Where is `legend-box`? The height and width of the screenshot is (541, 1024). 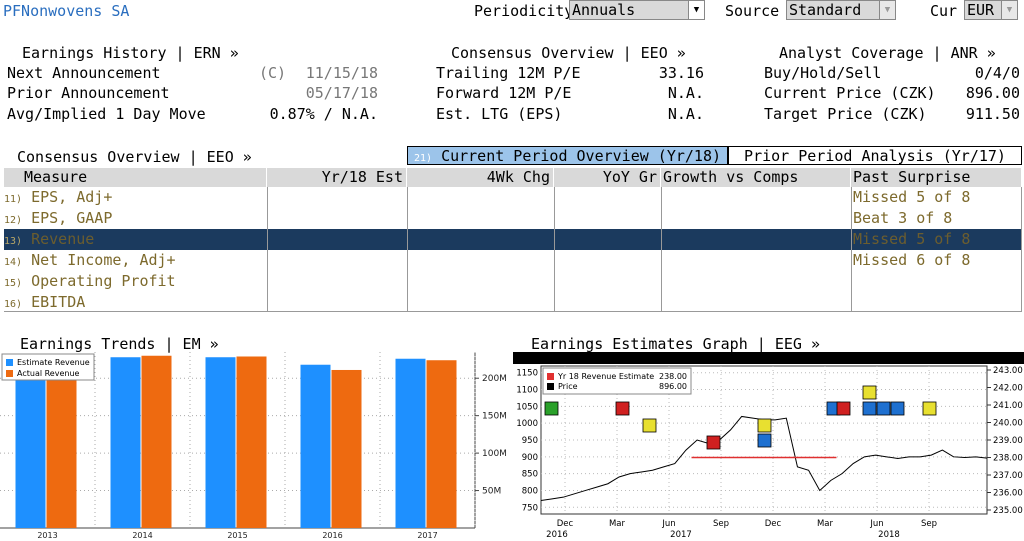
legend-box is located at coordinates (617, 381).